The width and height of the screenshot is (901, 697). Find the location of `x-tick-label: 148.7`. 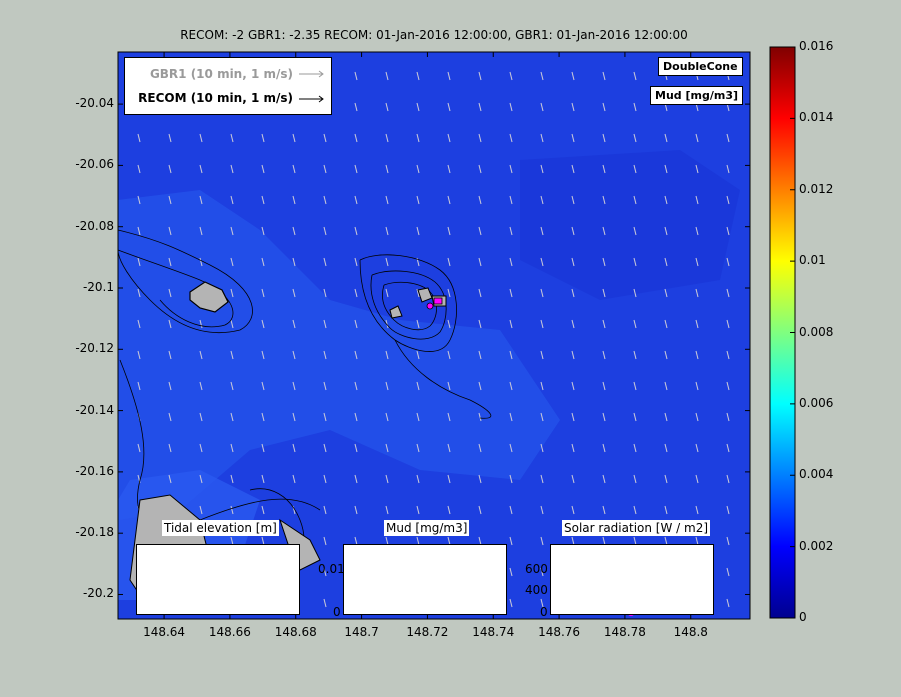

x-tick-label: 148.7 is located at coordinates (361, 632).